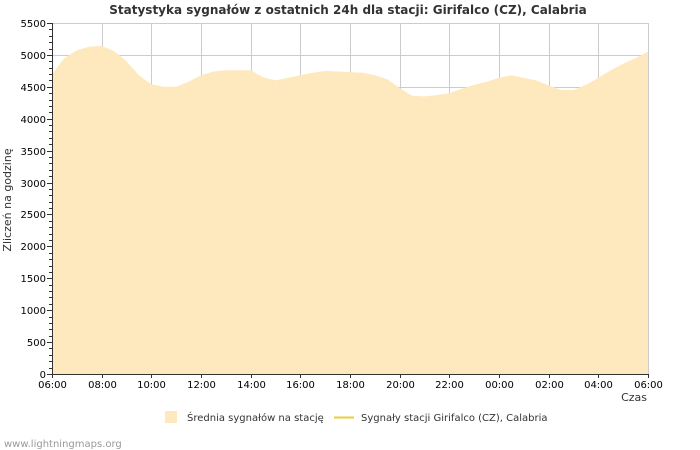  What do you see at coordinates (33, 311) in the screenshot?
I see `y-tick-label: 1000` at bounding box center [33, 311].